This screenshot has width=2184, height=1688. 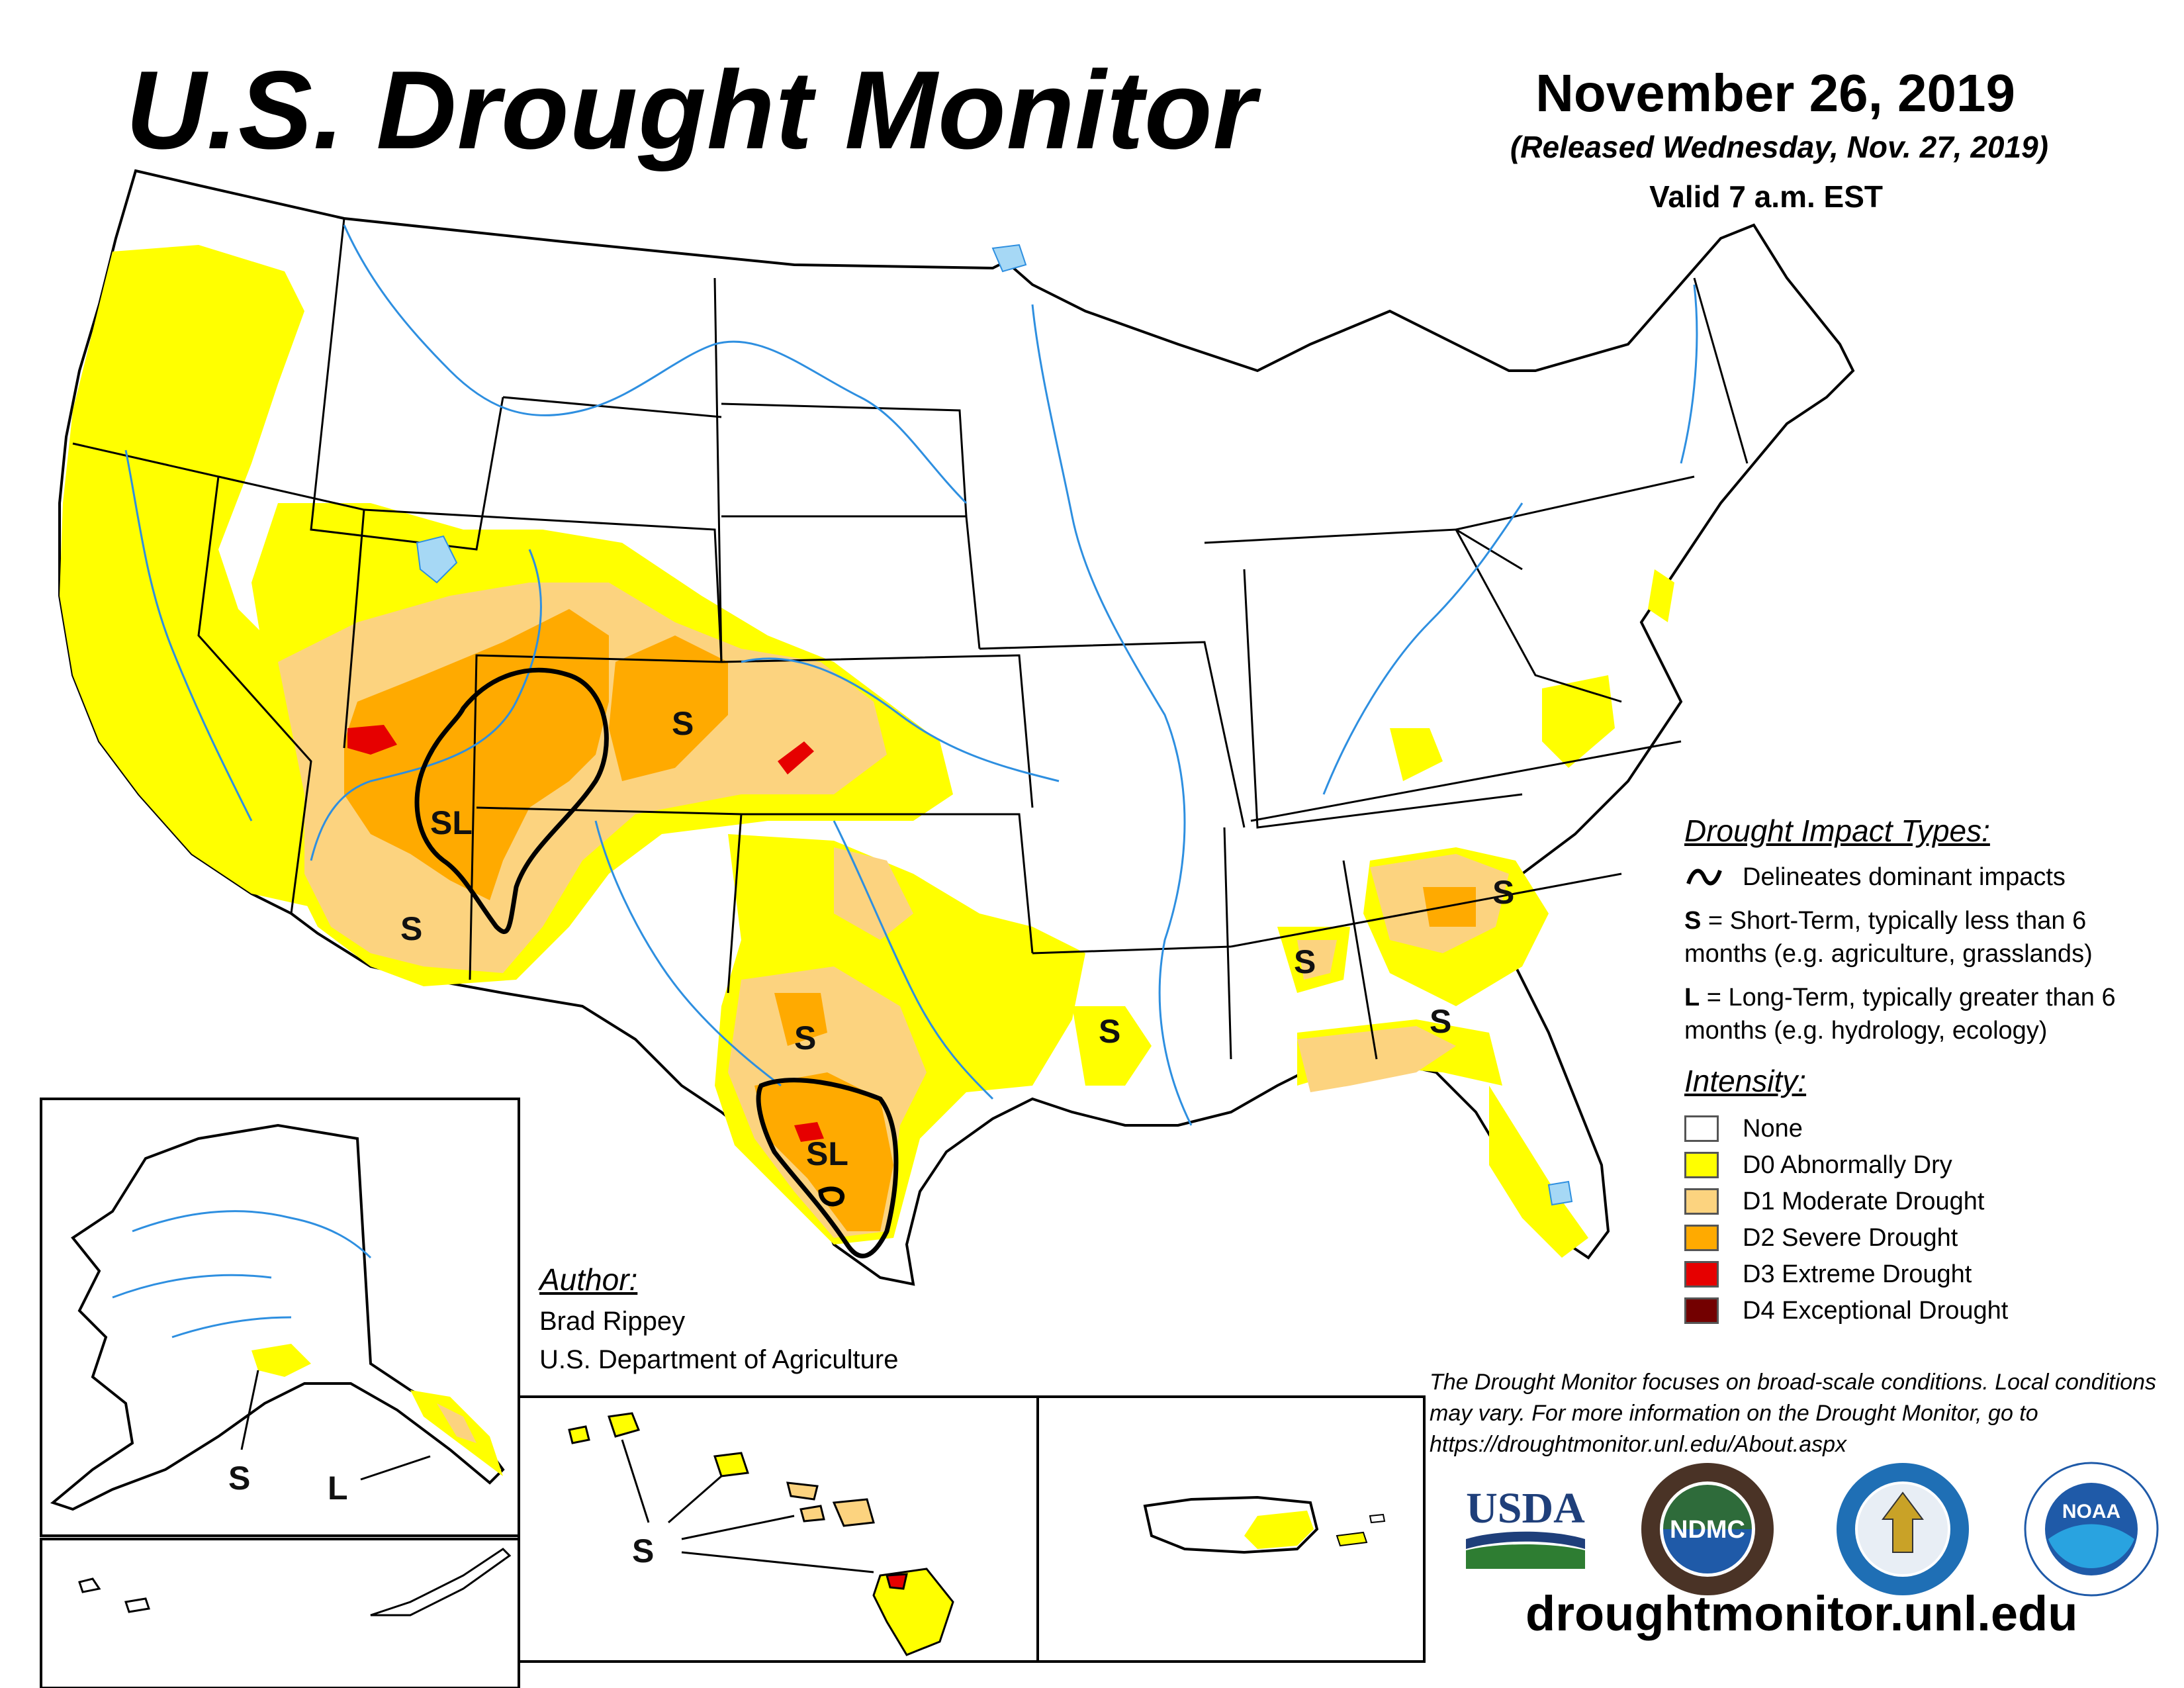 I want to click on valid-time: Valid 7 a.m. EST, so click(x=1766, y=196).